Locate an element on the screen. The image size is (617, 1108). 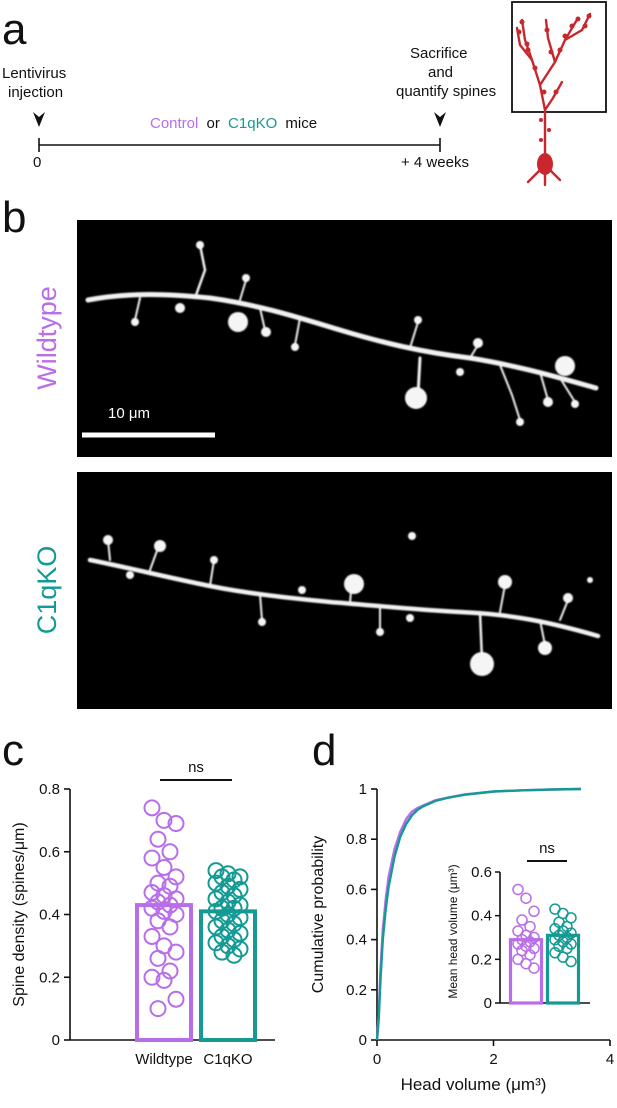
timeline-caption: Control or C1qKO mice is located at coordinates (233, 123).